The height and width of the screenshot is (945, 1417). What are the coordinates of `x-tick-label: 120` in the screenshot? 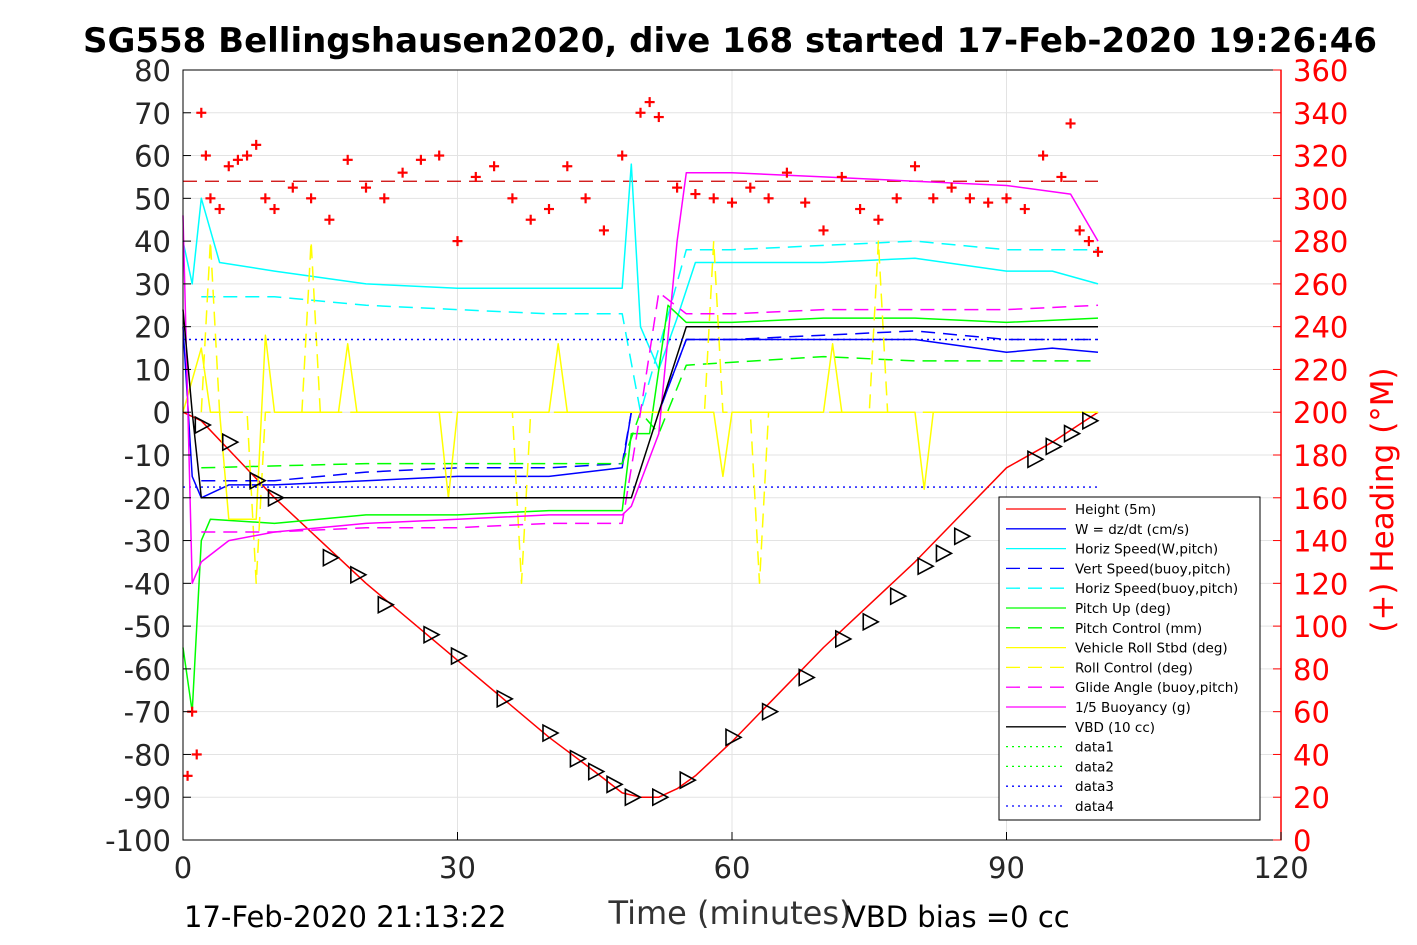 It's located at (1280, 868).